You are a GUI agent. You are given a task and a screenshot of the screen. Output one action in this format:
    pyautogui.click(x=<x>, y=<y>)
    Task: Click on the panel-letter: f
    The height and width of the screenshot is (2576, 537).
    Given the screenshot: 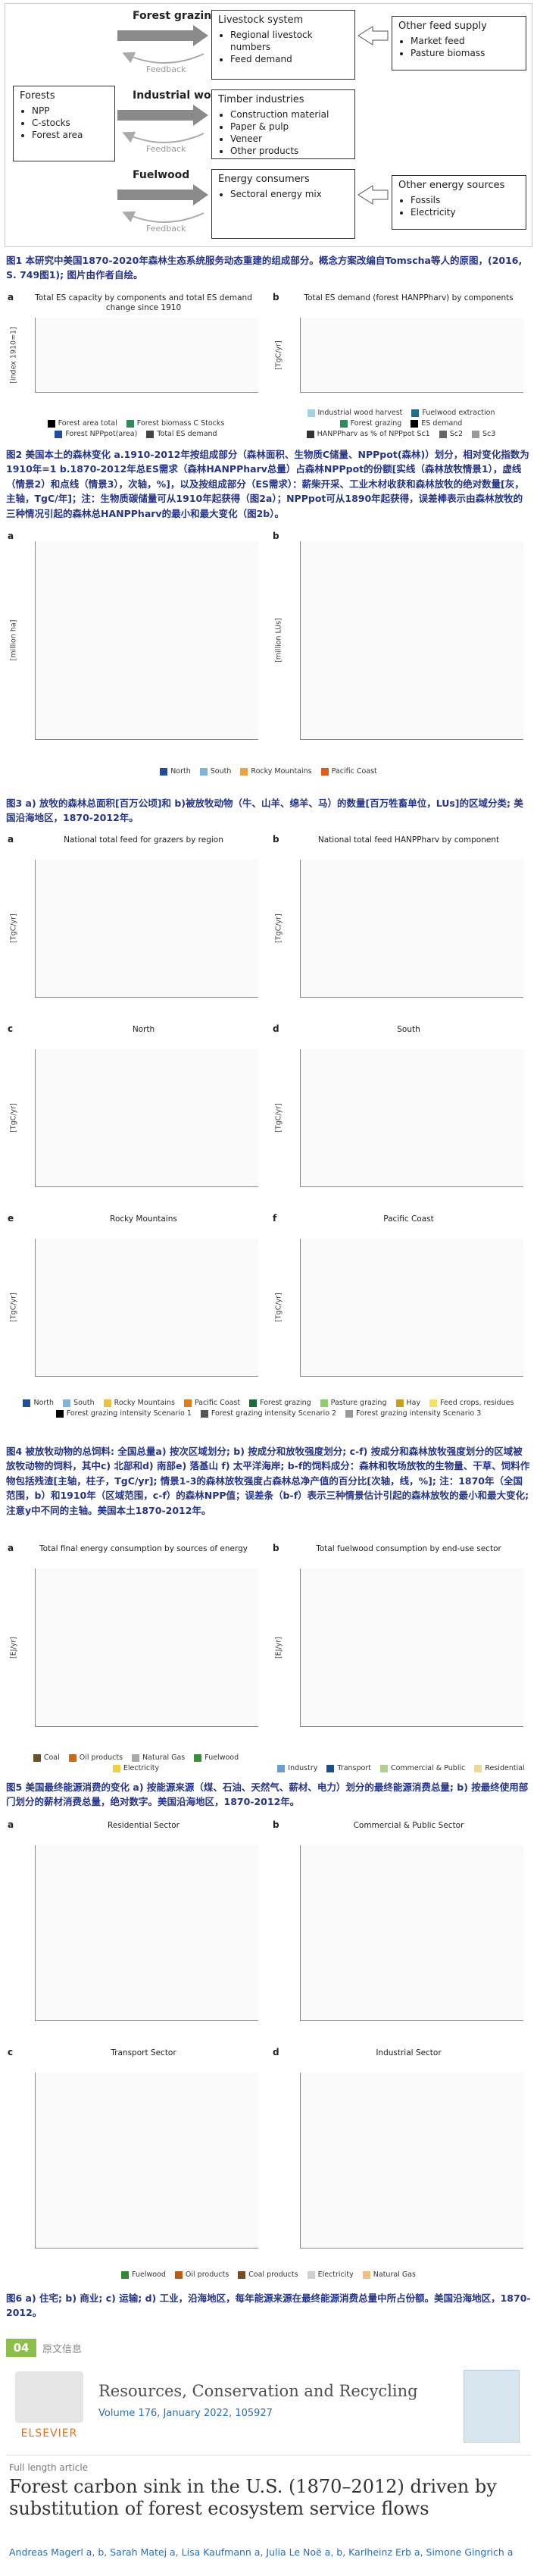 What is the action you would take?
    pyautogui.click(x=275, y=1218)
    